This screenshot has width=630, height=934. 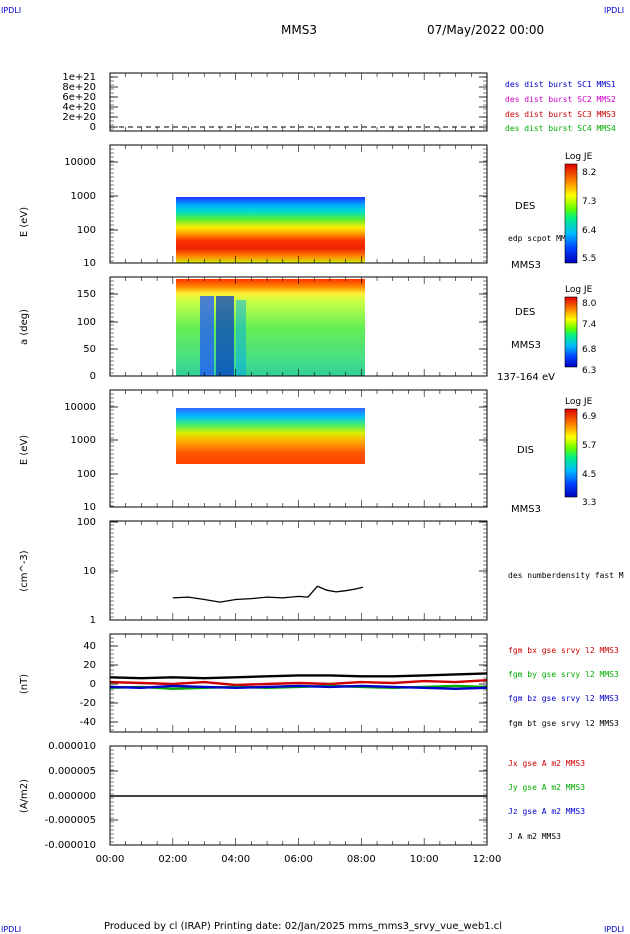 I want to click on p6-field-series, so click(x=298, y=681).